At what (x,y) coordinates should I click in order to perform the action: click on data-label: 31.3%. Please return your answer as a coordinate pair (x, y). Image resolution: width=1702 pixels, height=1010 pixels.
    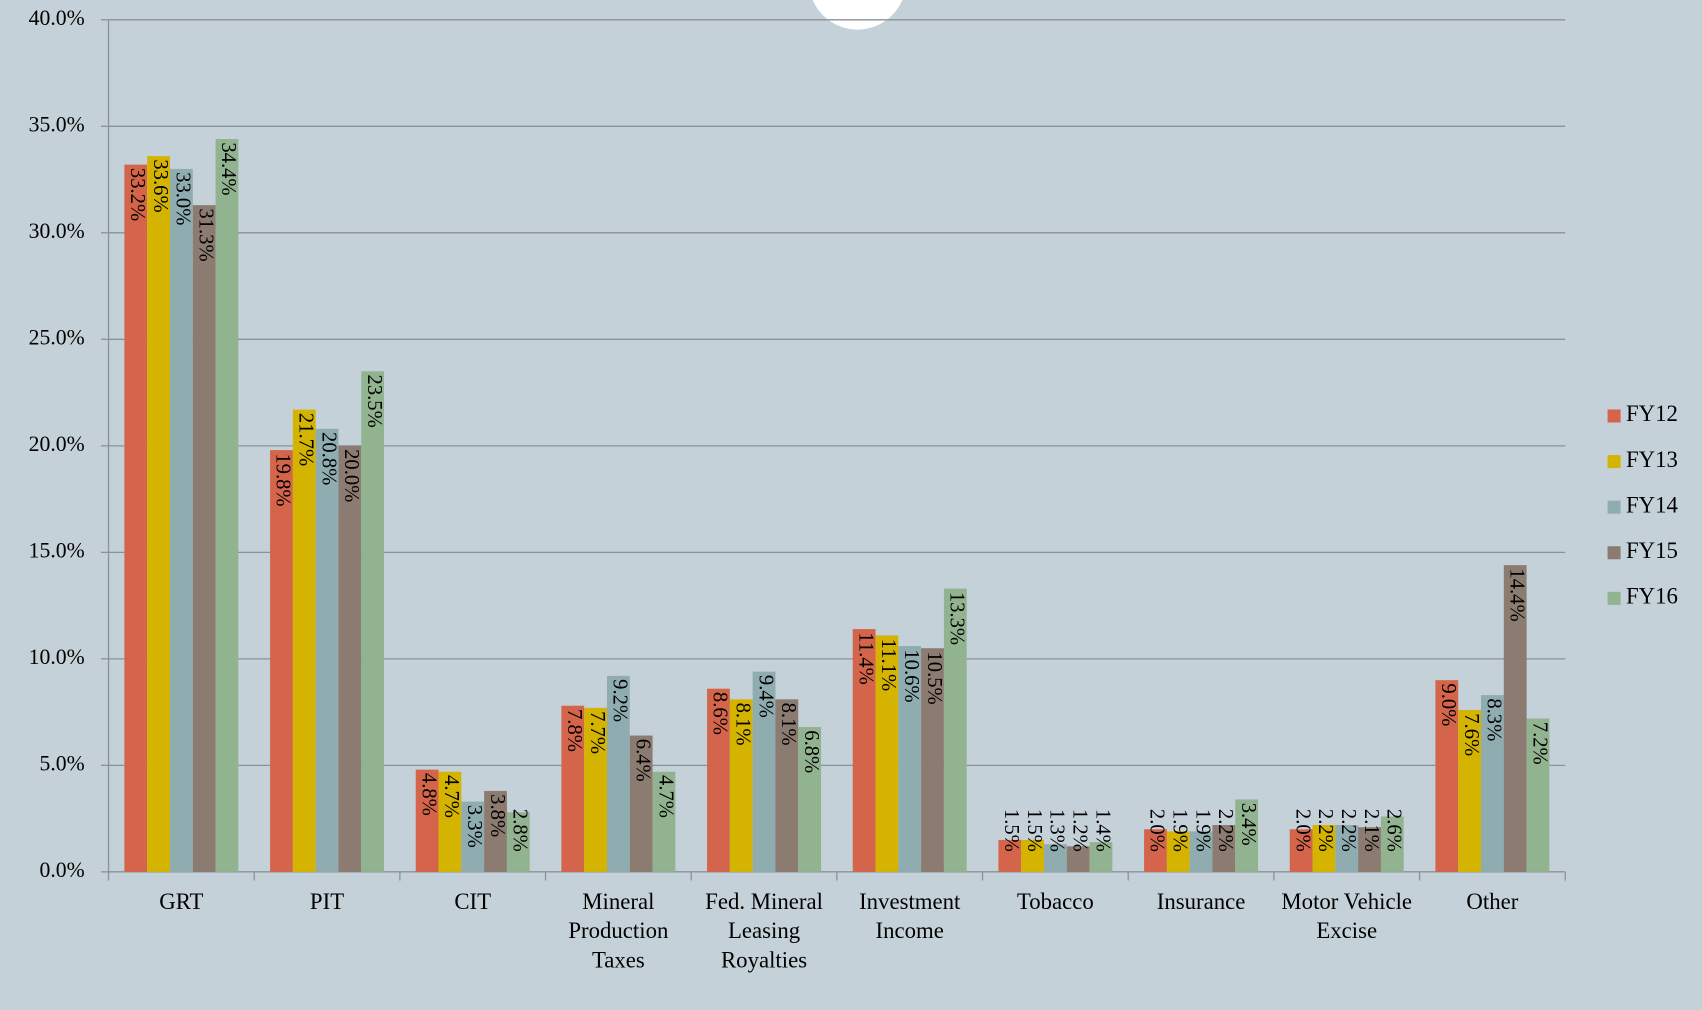
    Looking at the image, I should click on (205, 234).